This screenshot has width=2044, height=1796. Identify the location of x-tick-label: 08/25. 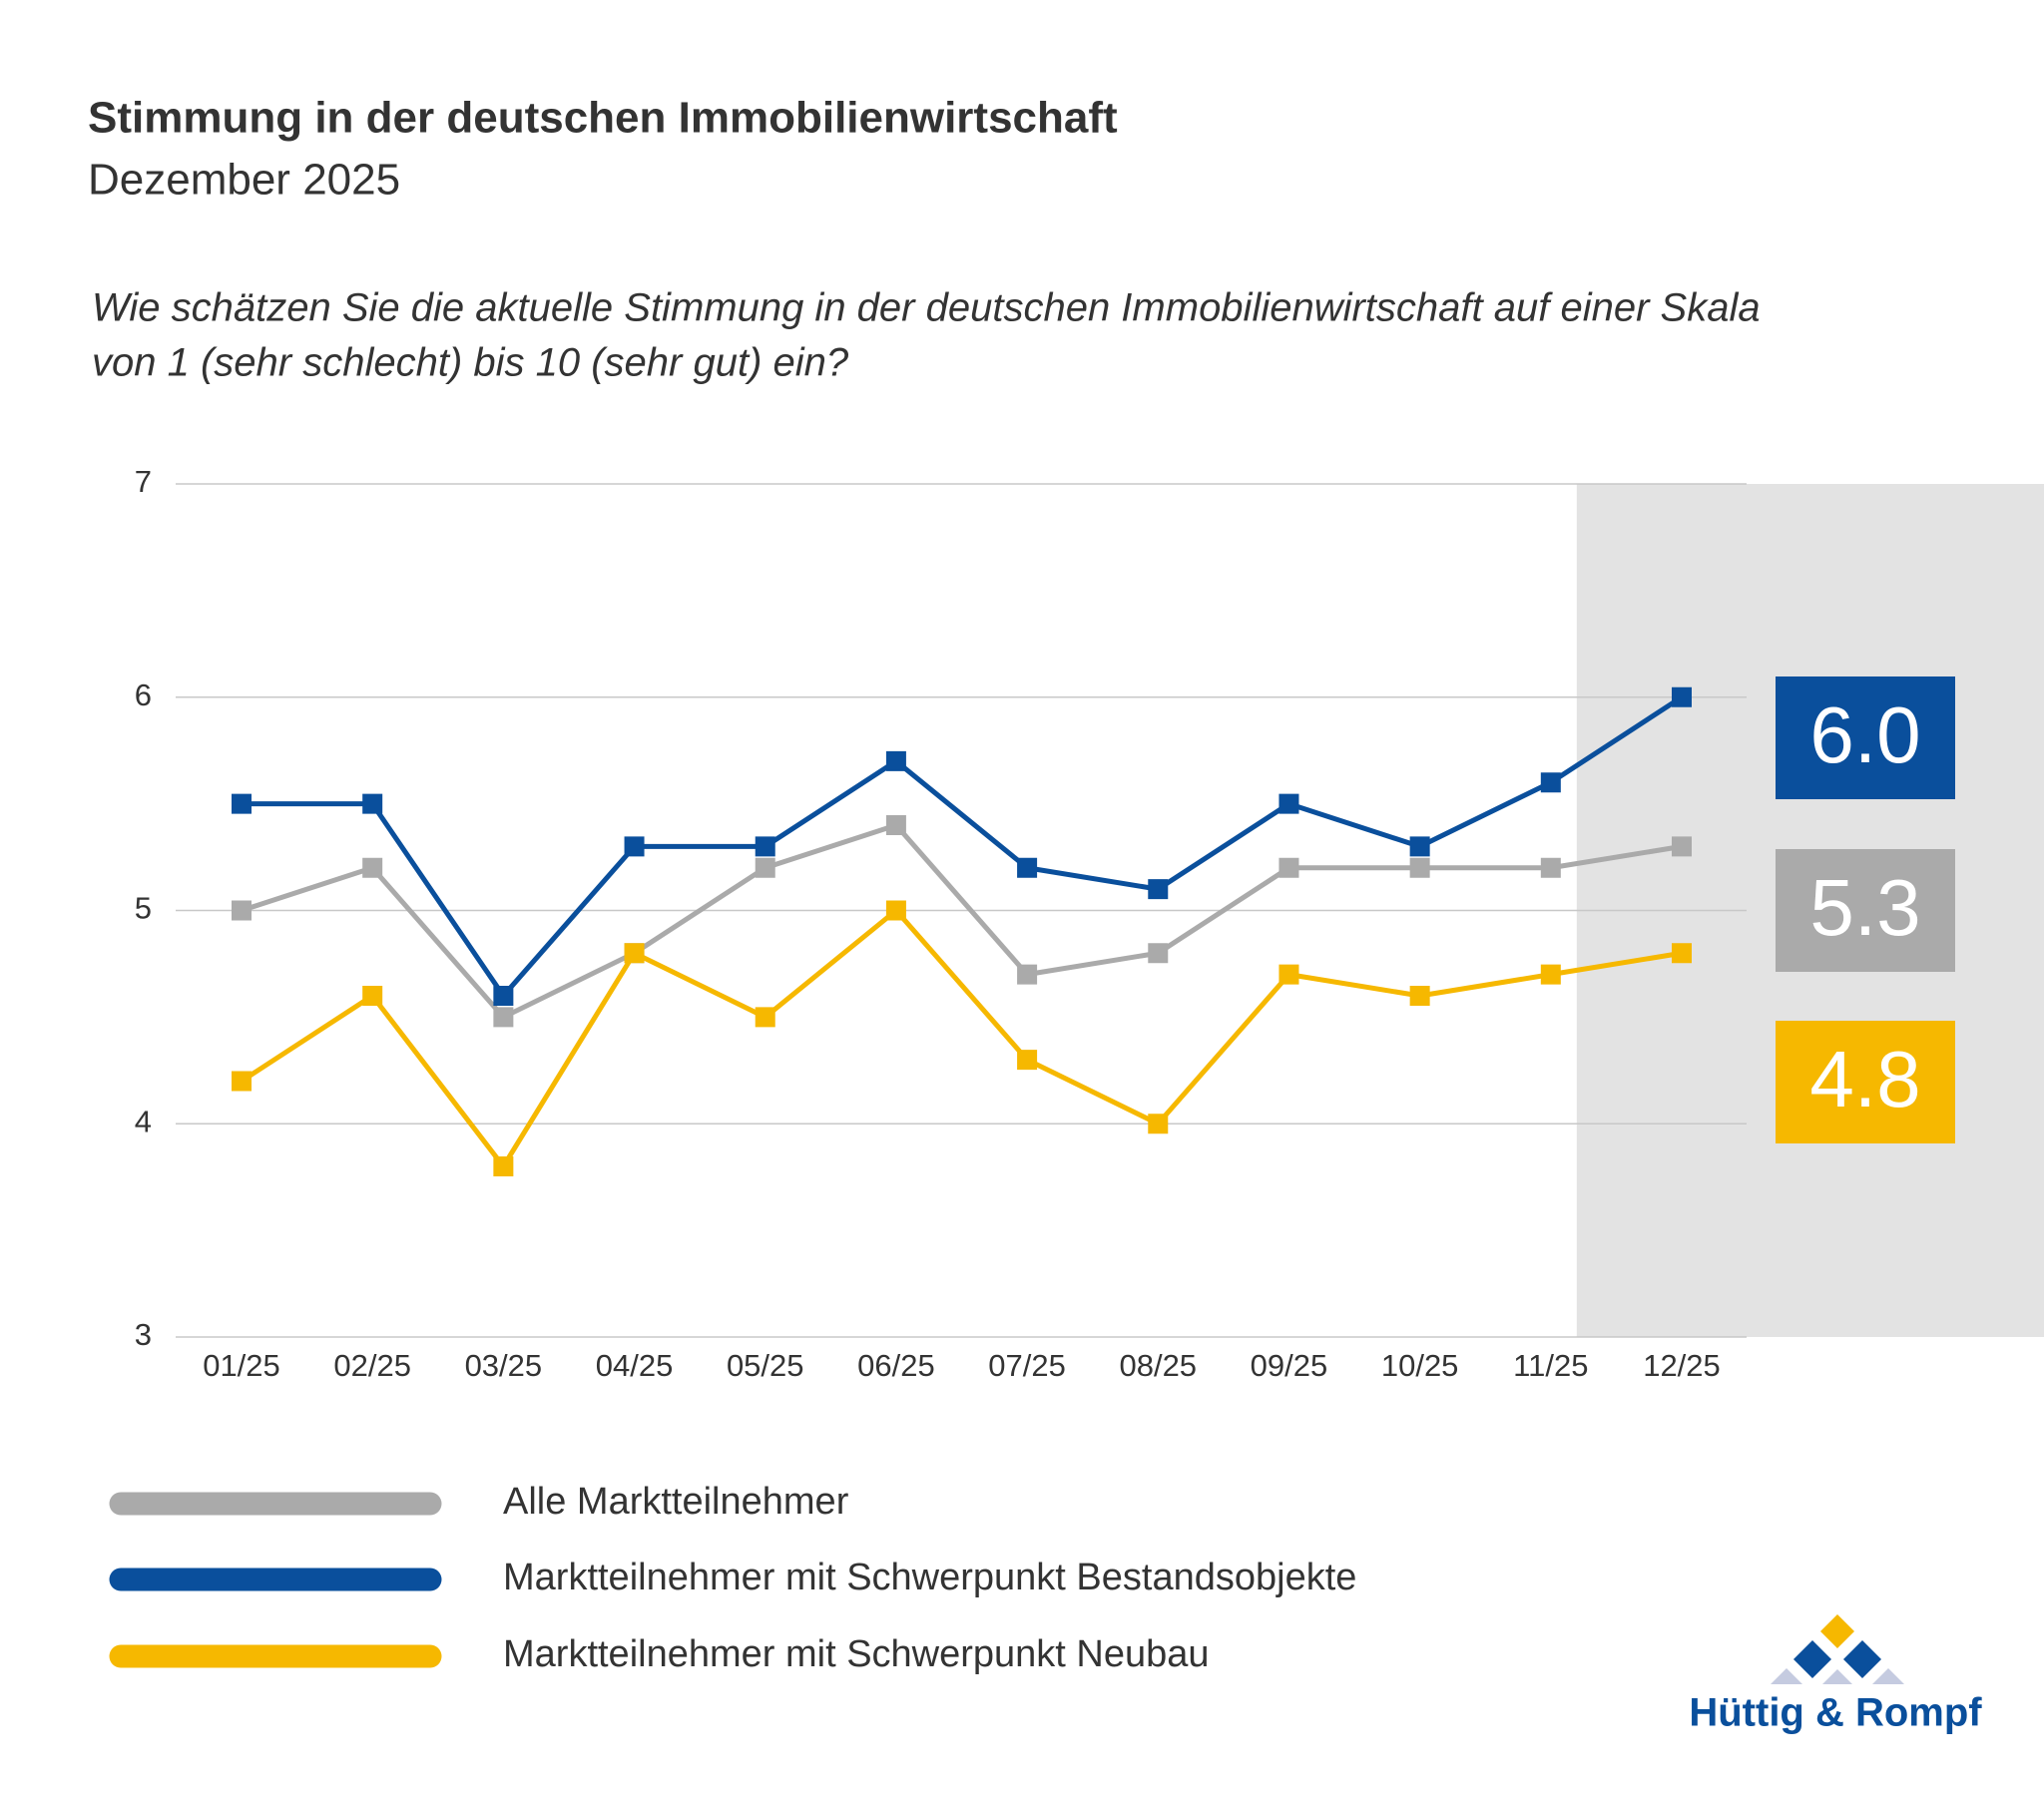
(1158, 1365).